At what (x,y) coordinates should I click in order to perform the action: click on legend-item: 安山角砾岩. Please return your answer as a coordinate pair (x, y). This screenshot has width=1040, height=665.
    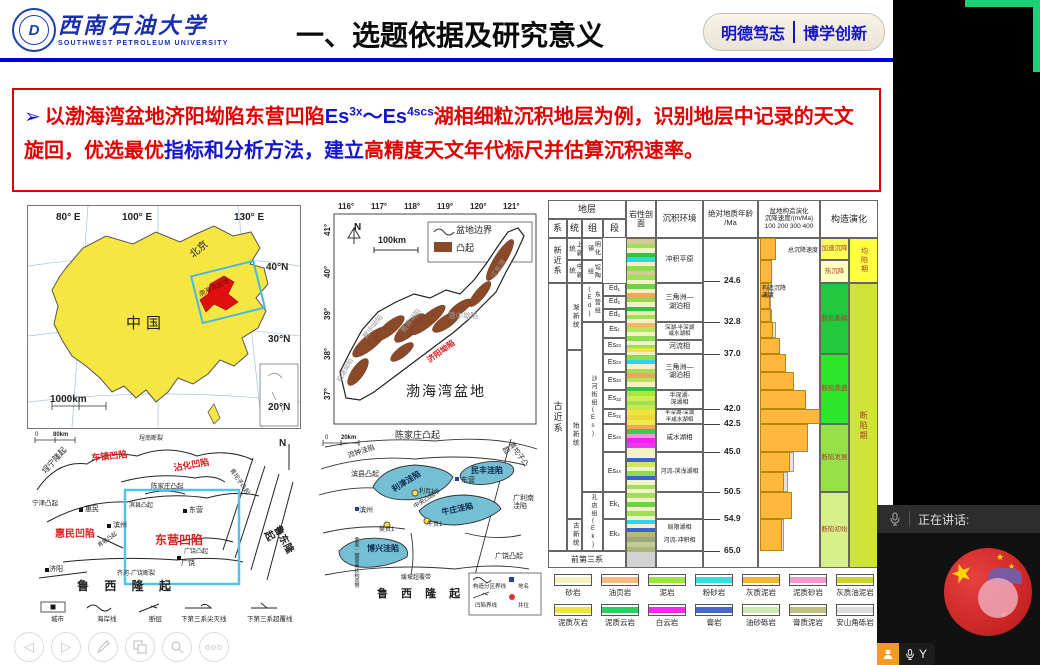
    Looking at the image, I should click on (855, 616).